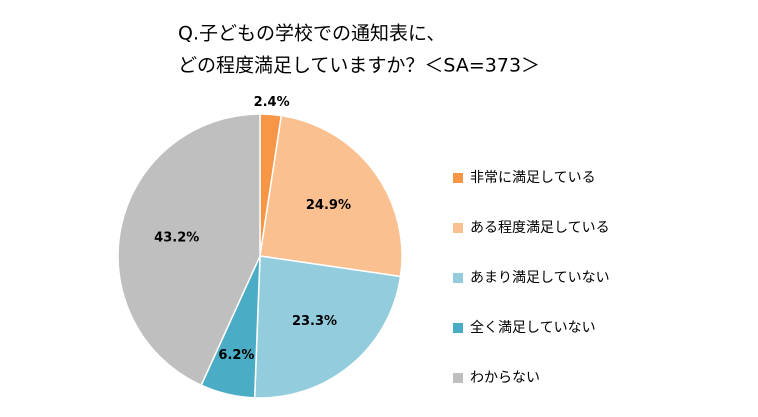 The width and height of the screenshot is (758, 417). What do you see at coordinates (176, 237) in the screenshot?
I see `value-label: 43.2%` at bounding box center [176, 237].